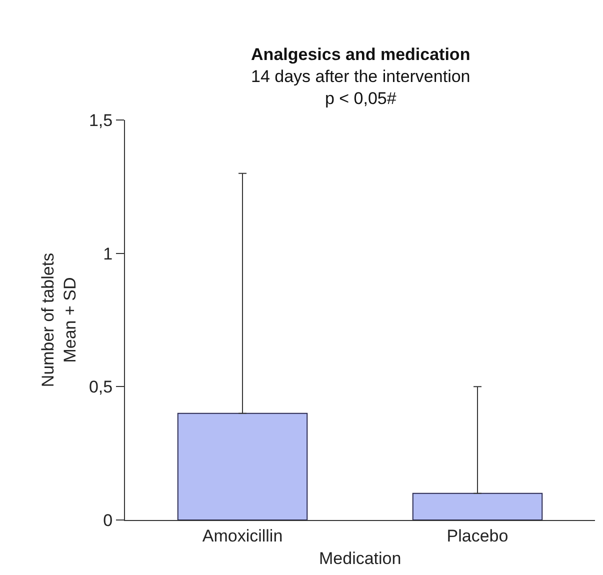  Describe the element at coordinates (242, 536) in the screenshot. I see `x-tick-label: Amoxicillin` at that location.